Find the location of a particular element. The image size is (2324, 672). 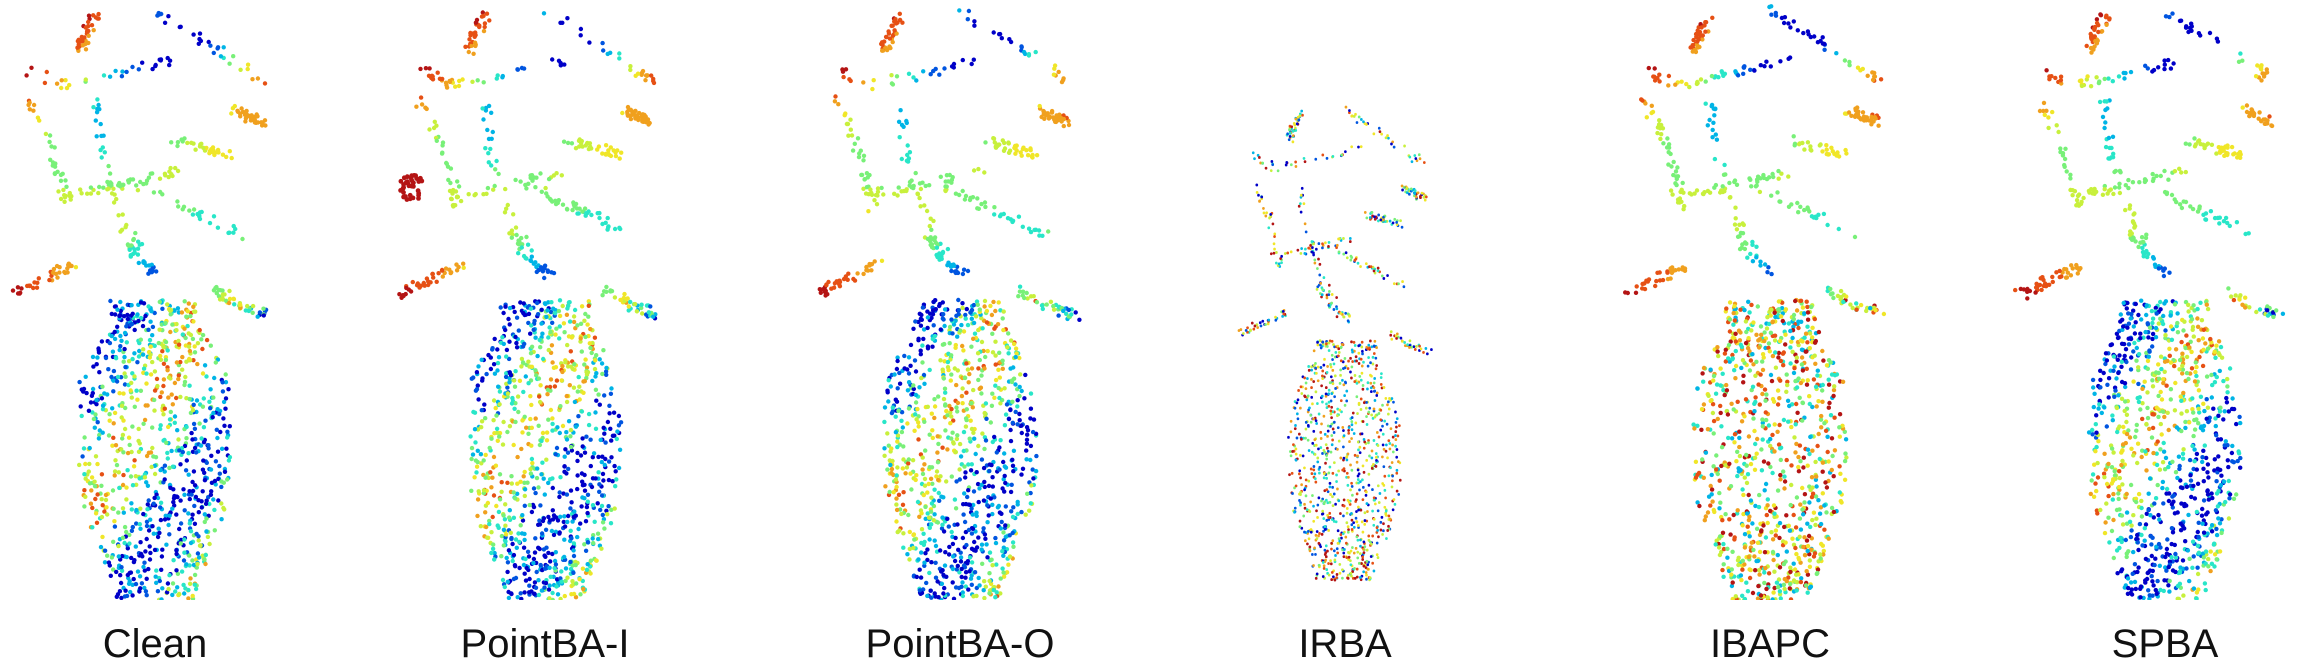

point-cloud-pointba-o is located at coordinates (949, 304).